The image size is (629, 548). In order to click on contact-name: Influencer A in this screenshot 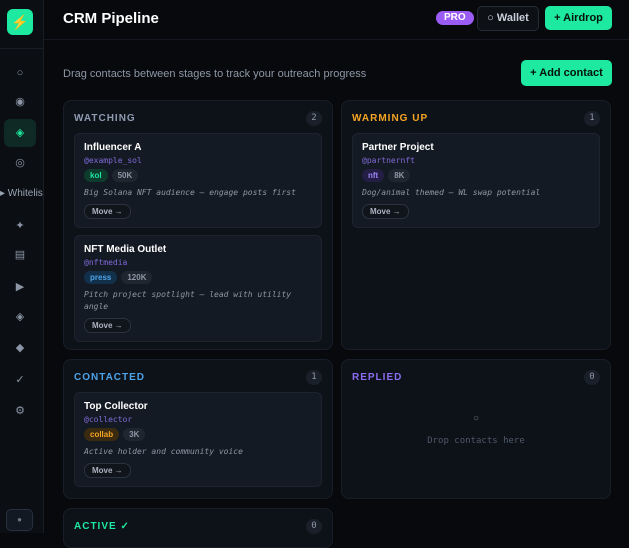, I will do `click(113, 147)`.